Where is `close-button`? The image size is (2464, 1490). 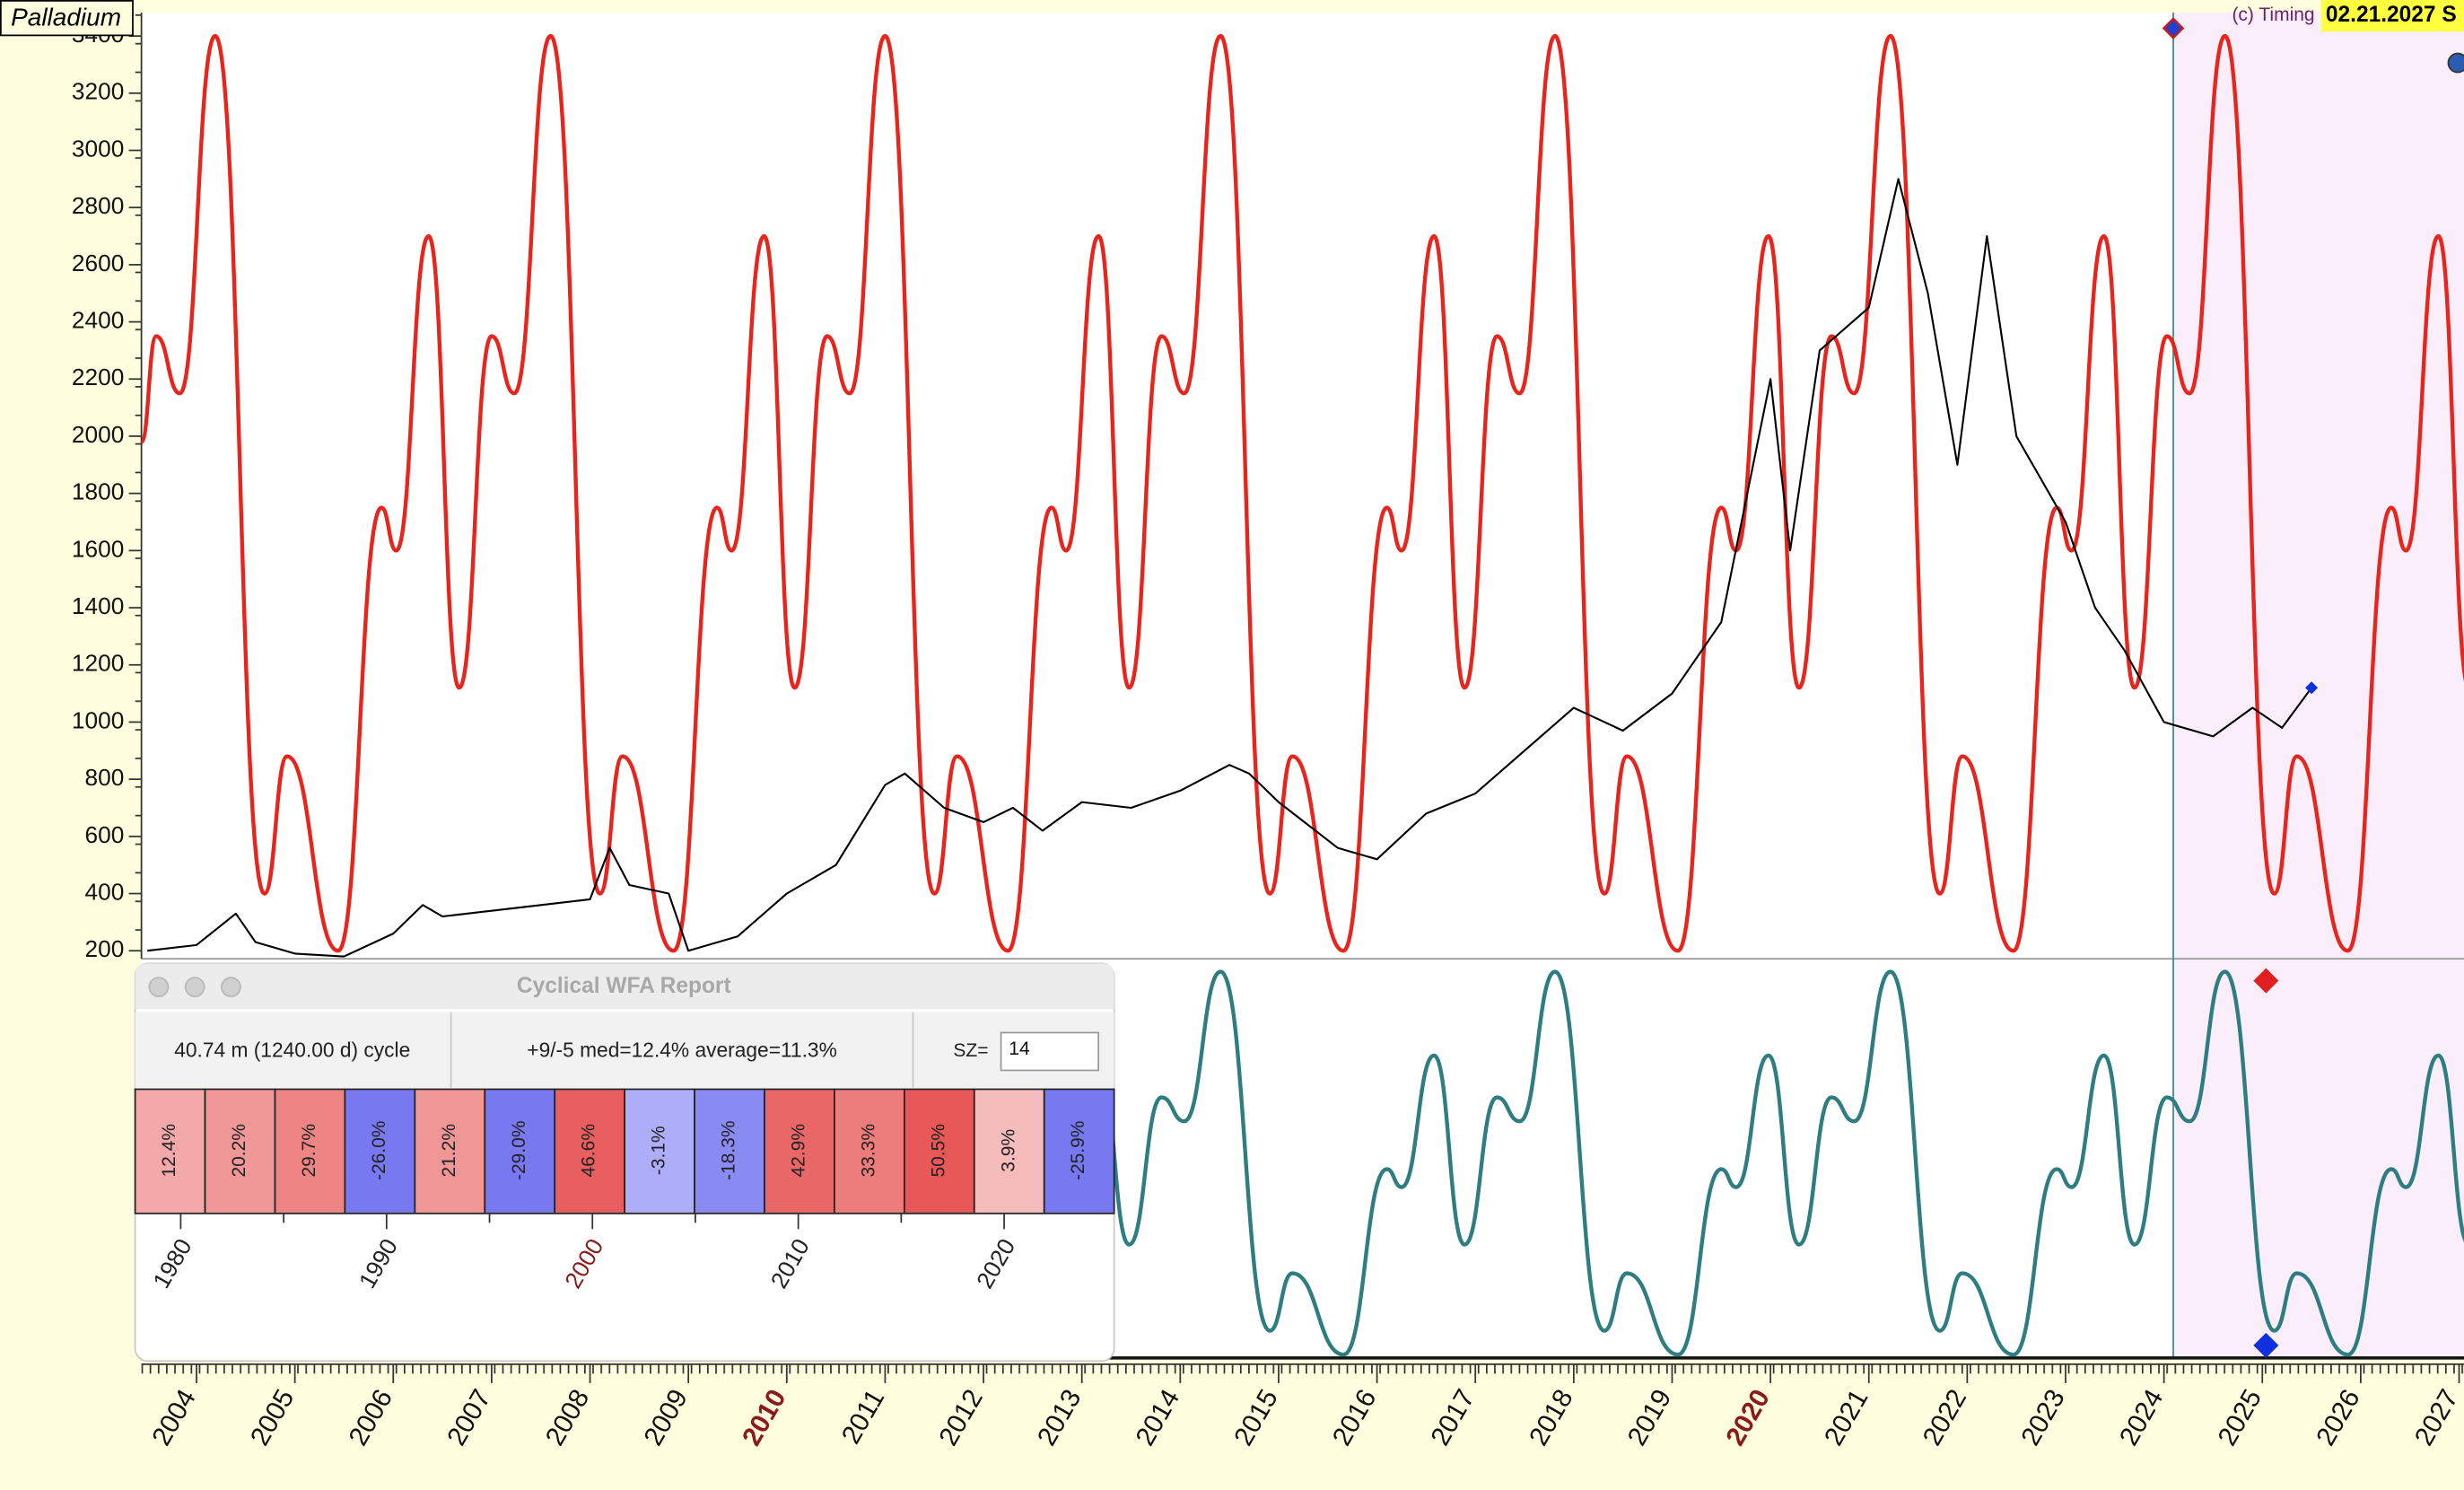
close-button is located at coordinates (159, 987).